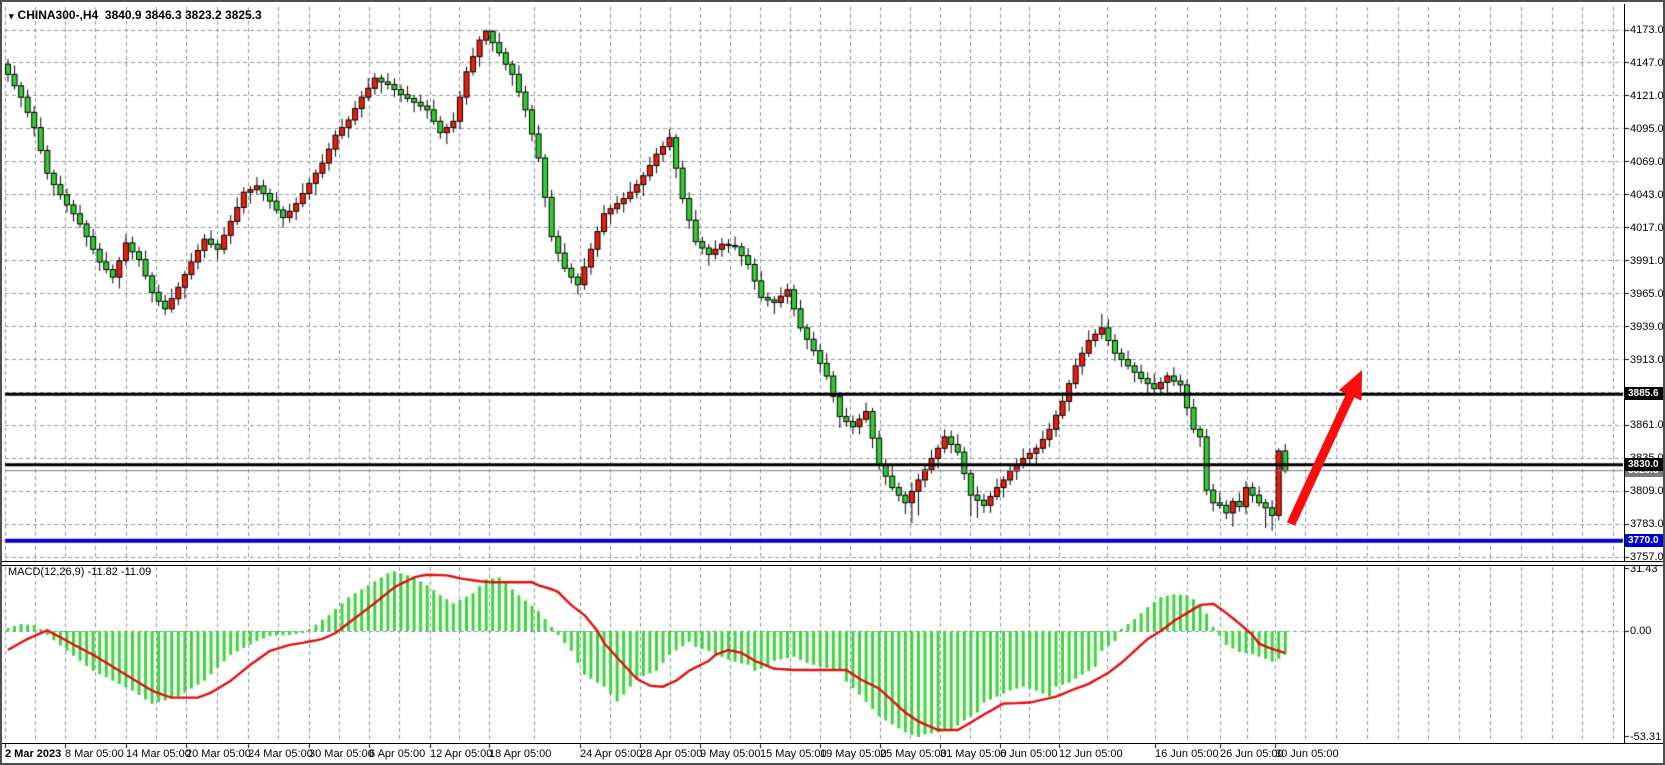 Image resolution: width=1665 pixels, height=765 pixels. What do you see at coordinates (46, 572) in the screenshot?
I see `macd-name: MACD(12,26,9)` at bounding box center [46, 572].